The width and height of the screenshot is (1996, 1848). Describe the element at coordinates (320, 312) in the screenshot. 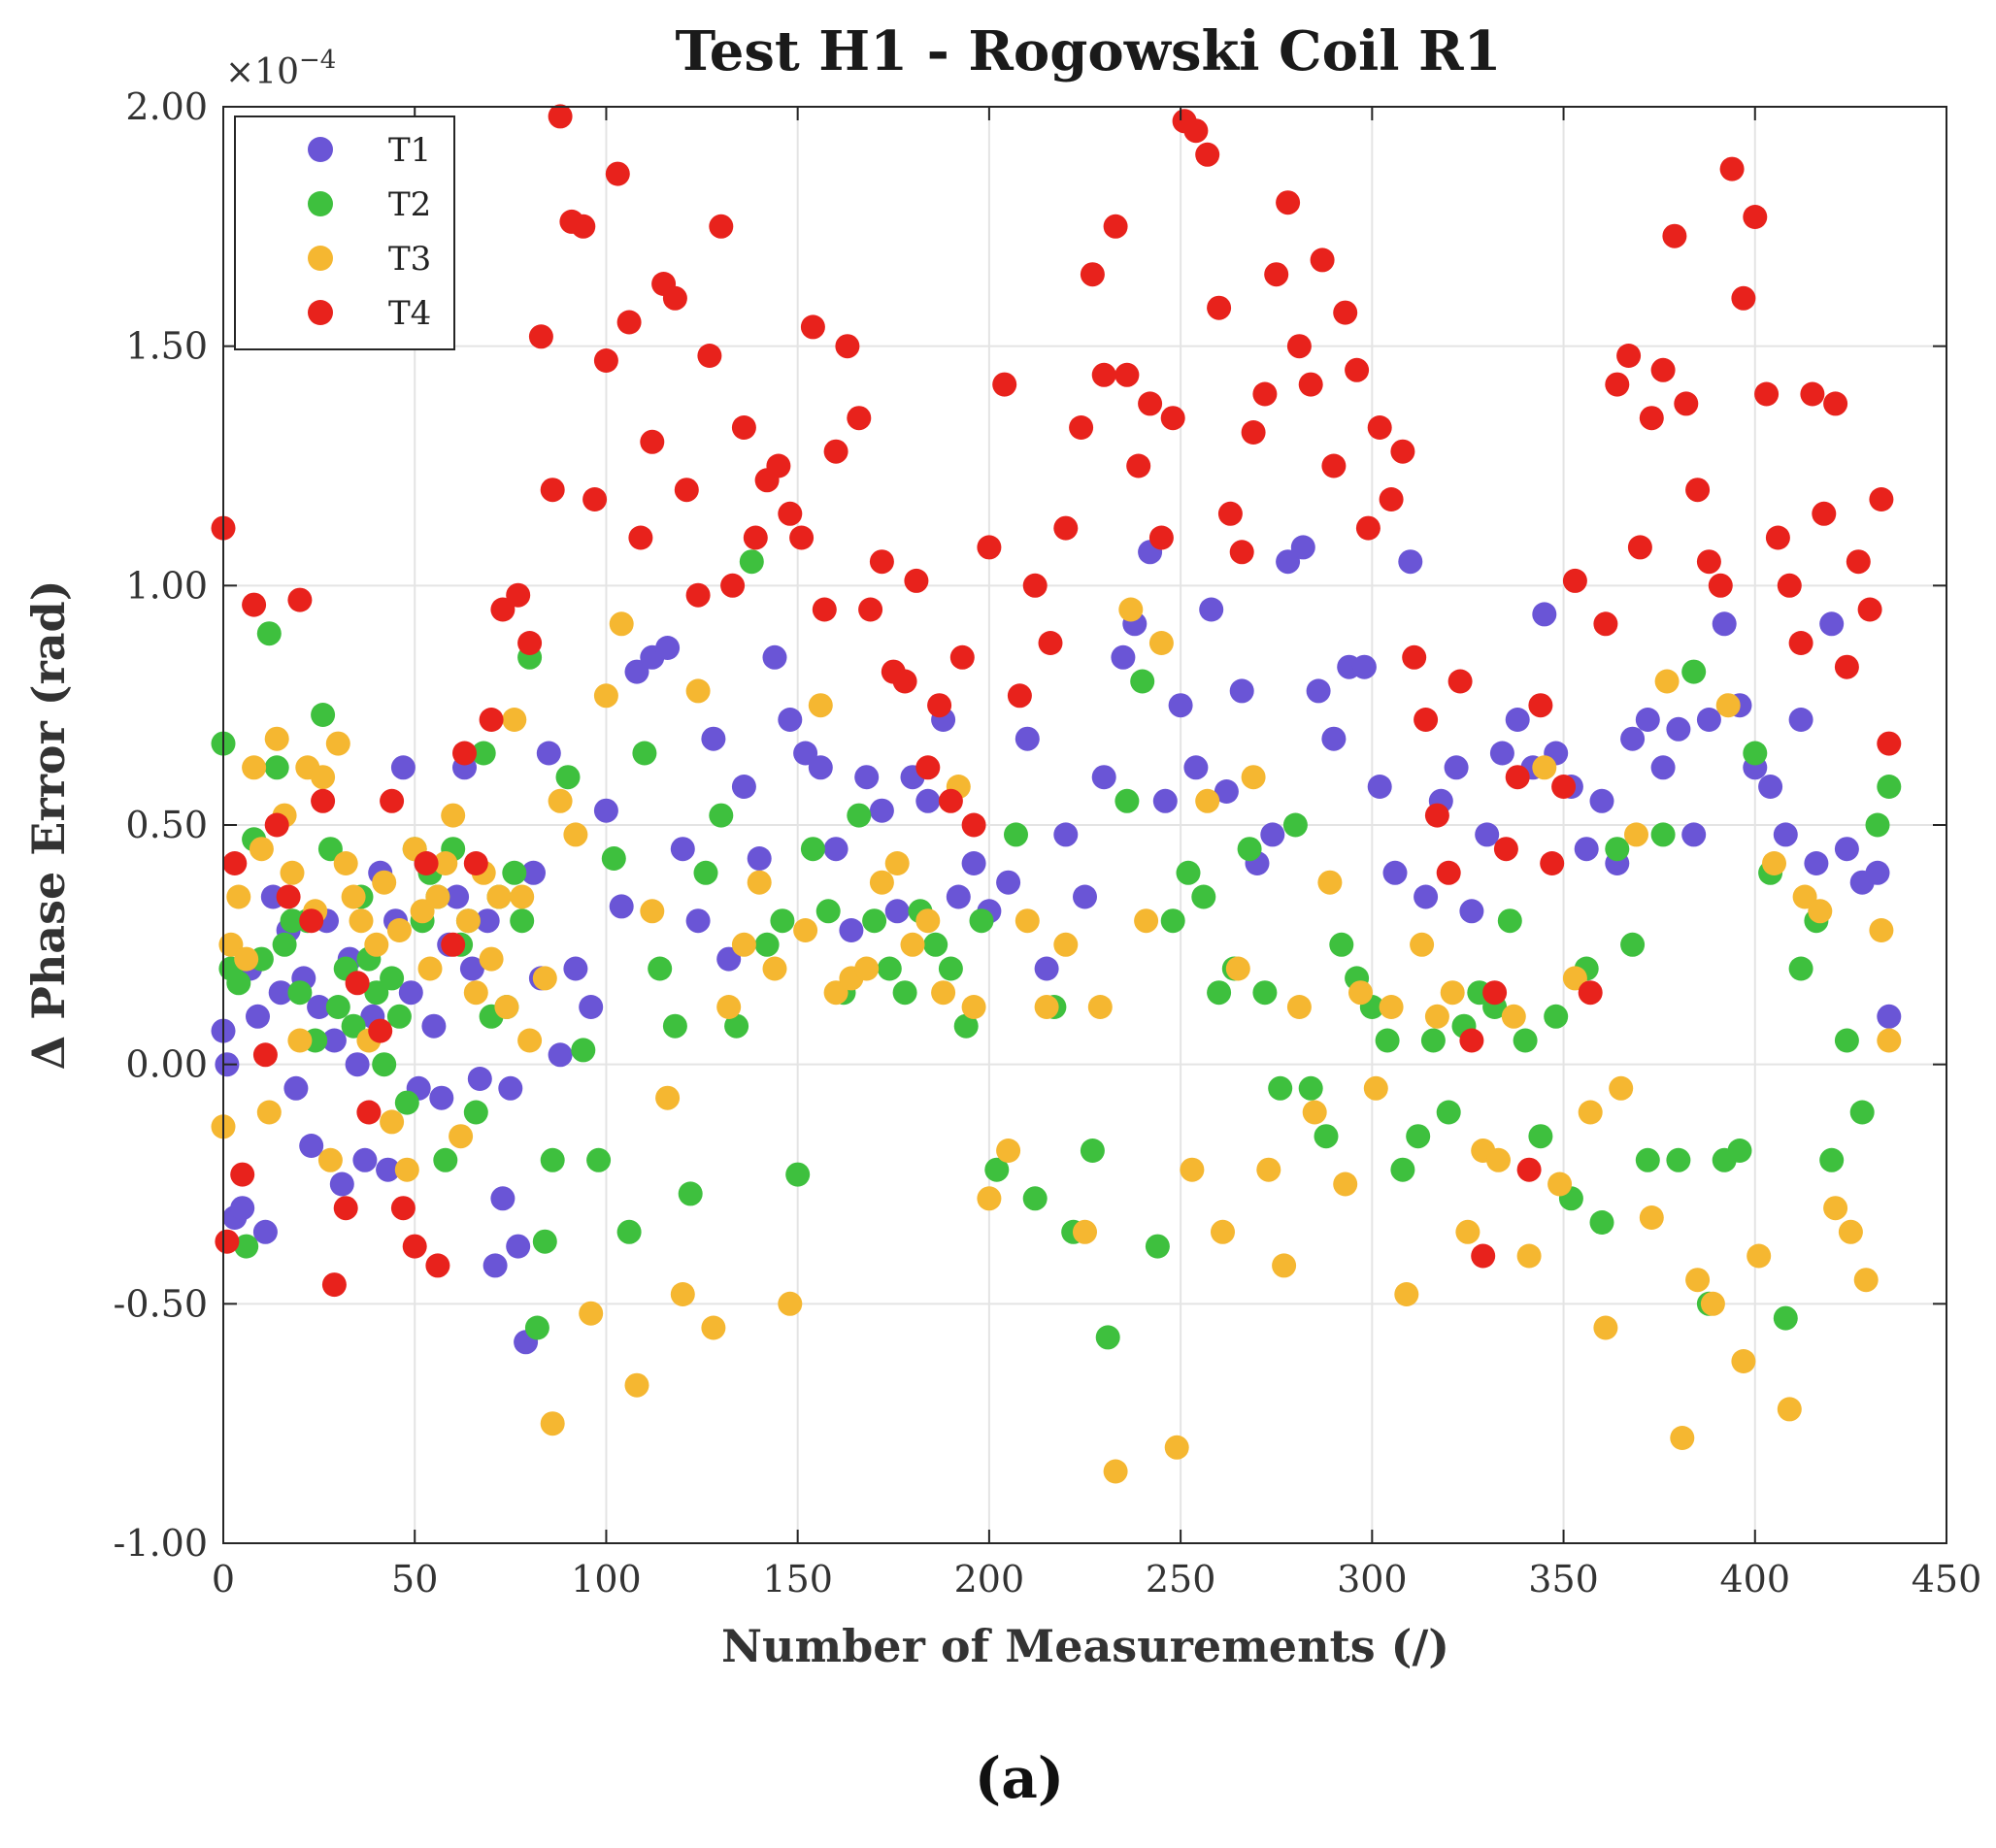

I see `legend-marker-t4` at that location.